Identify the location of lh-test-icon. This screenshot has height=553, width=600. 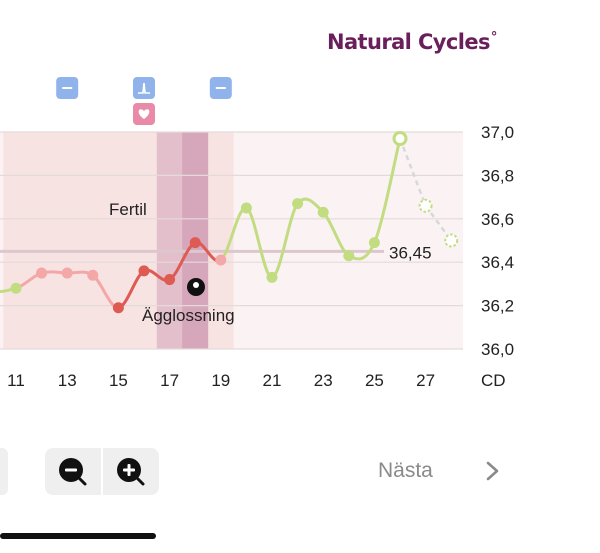
(144, 88).